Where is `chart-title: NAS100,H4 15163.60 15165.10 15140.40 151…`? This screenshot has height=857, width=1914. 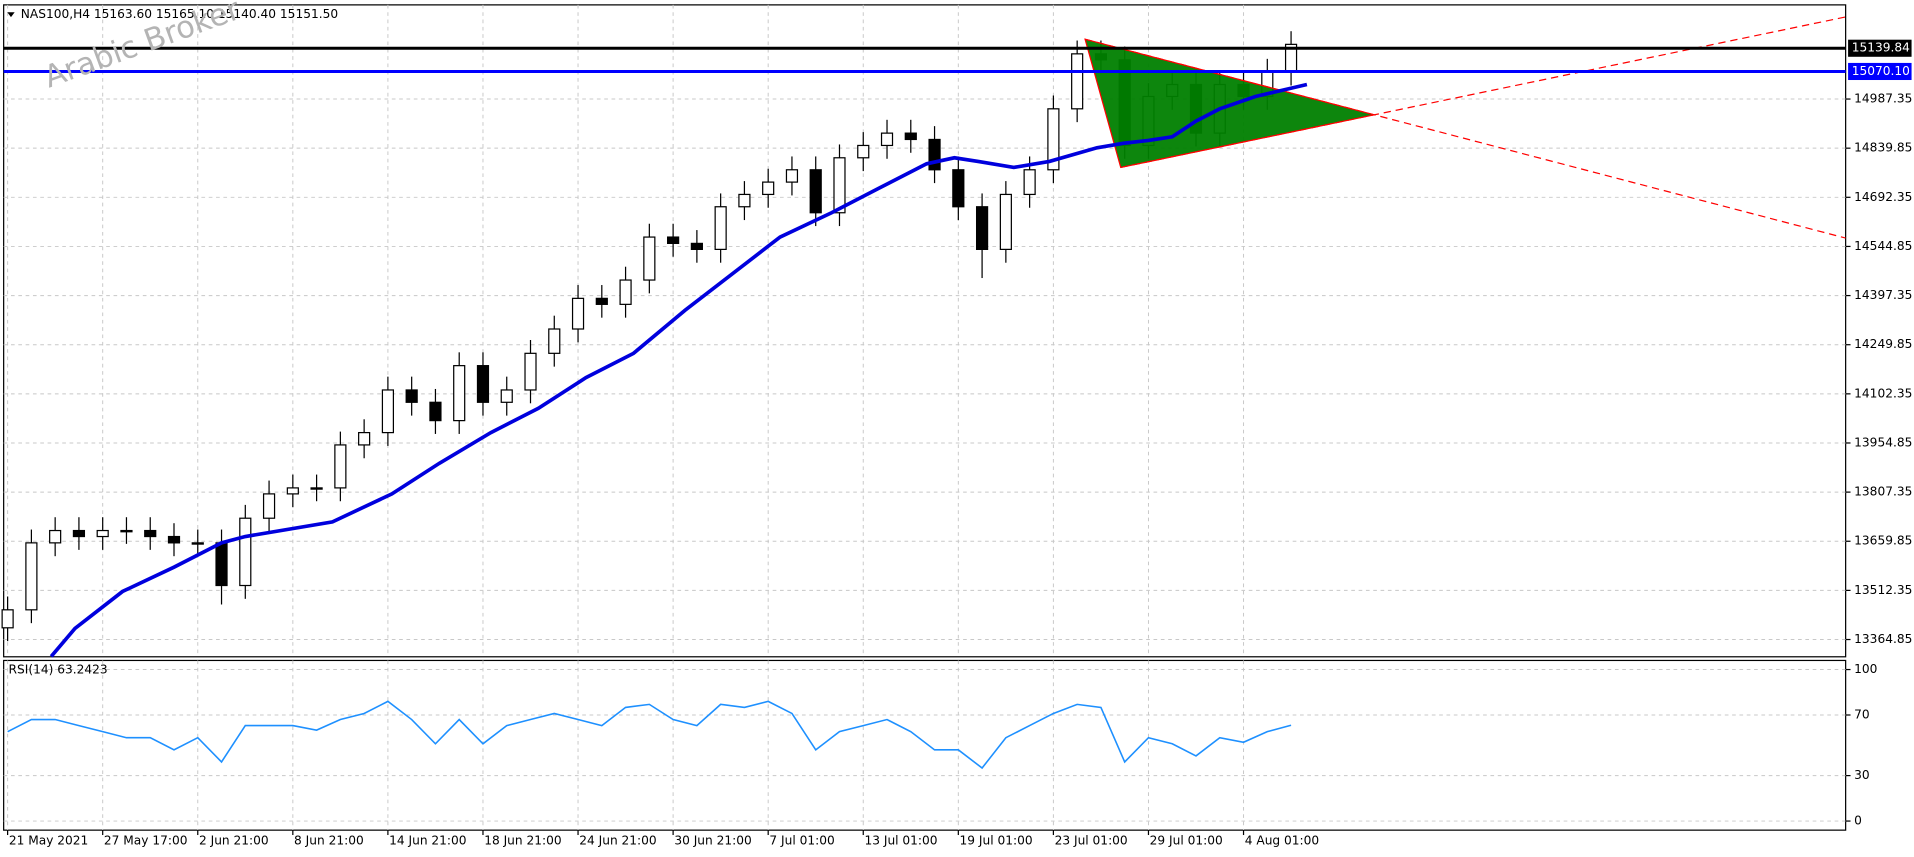 chart-title: NAS100,H4 15163.60 15165.10 15140.40 151… is located at coordinates (179, 14).